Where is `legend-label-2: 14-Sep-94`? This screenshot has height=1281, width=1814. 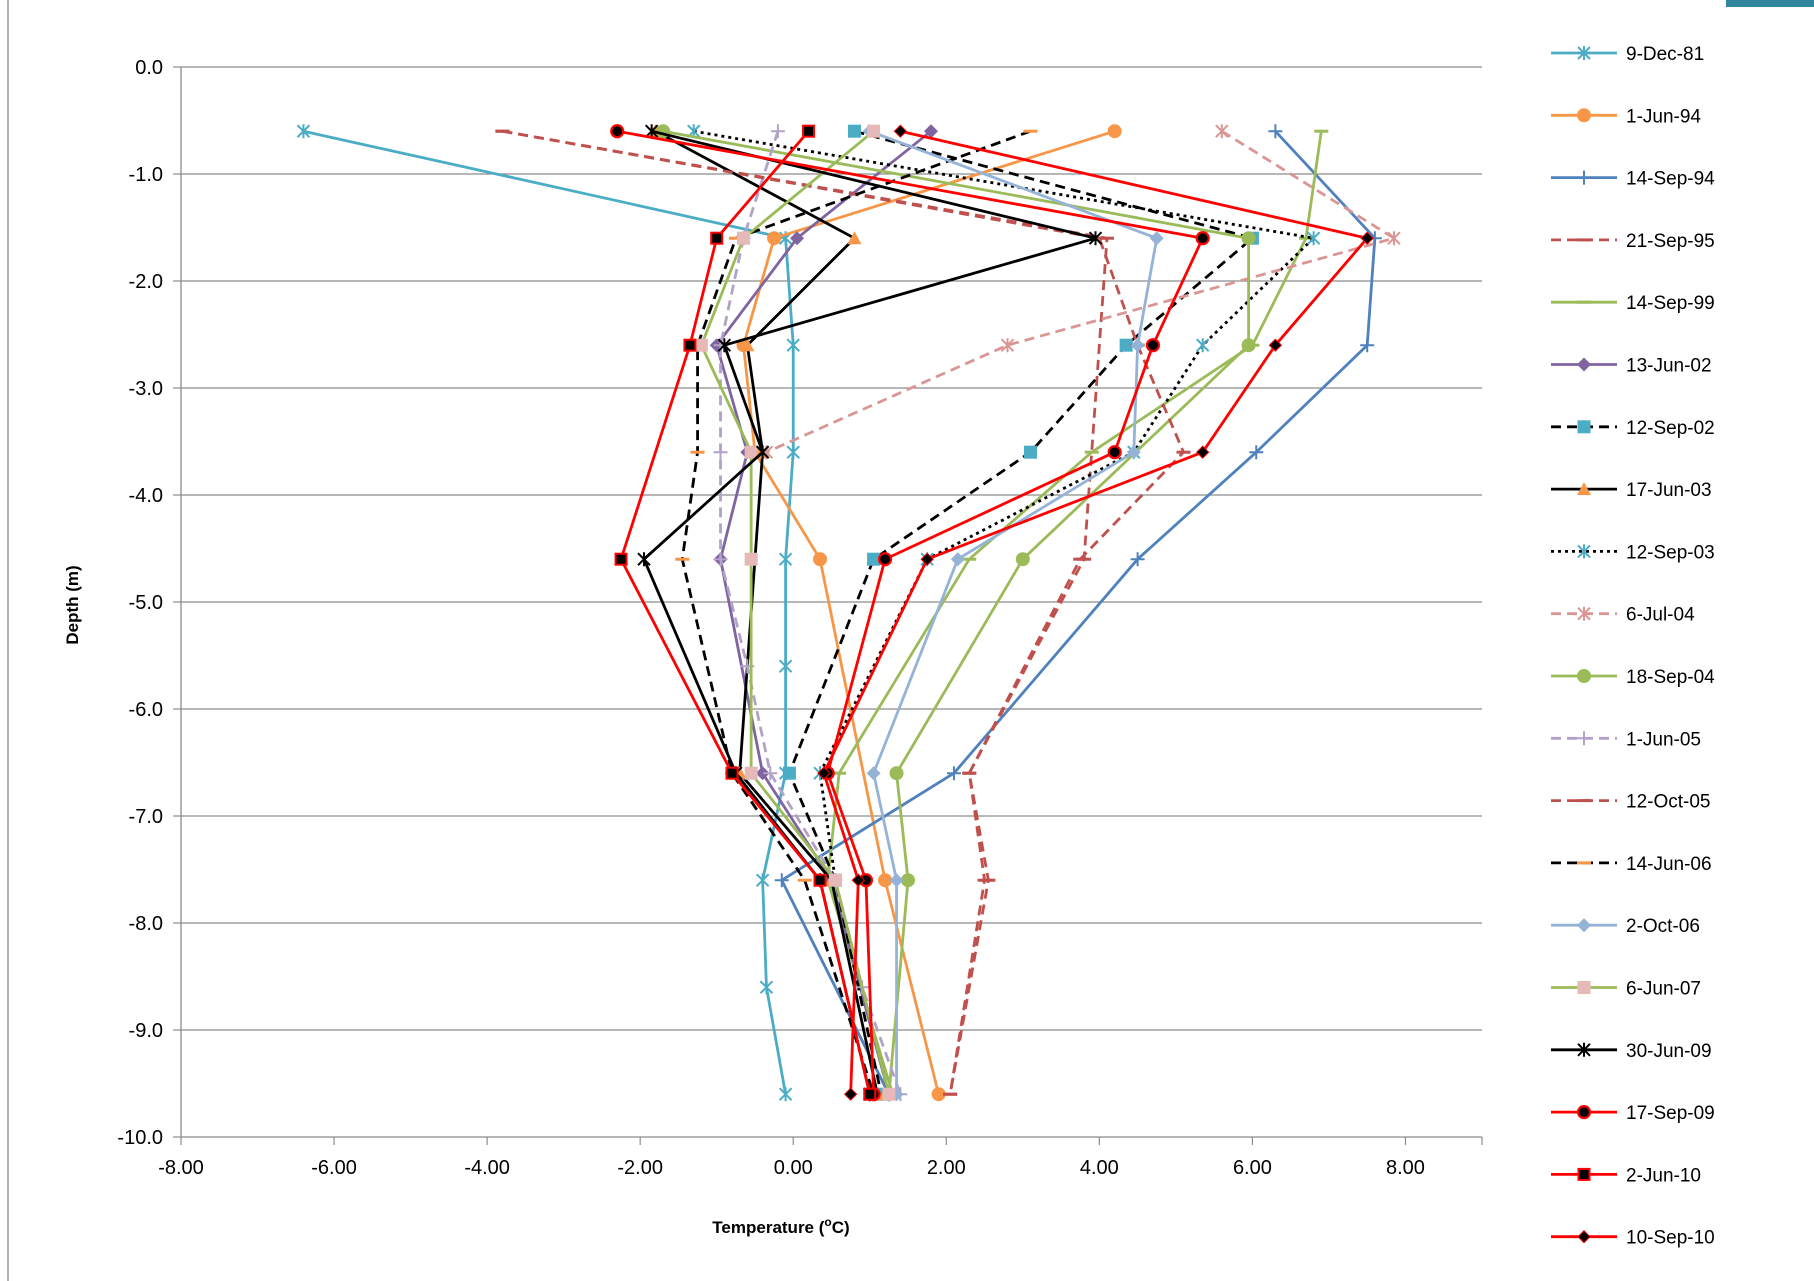 legend-label-2: 14-Sep-94 is located at coordinates (1670, 179).